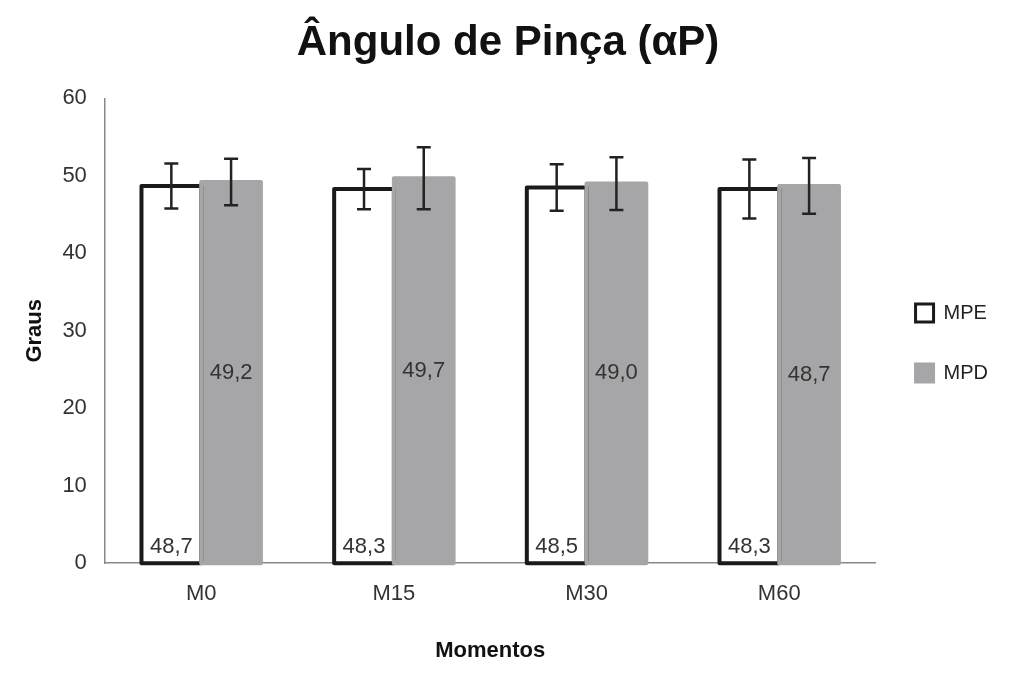 Image resolution: width=1030 pixels, height=691 pixels. What do you see at coordinates (74, 407) in the screenshot?
I see `y-tick-label: 20` at bounding box center [74, 407].